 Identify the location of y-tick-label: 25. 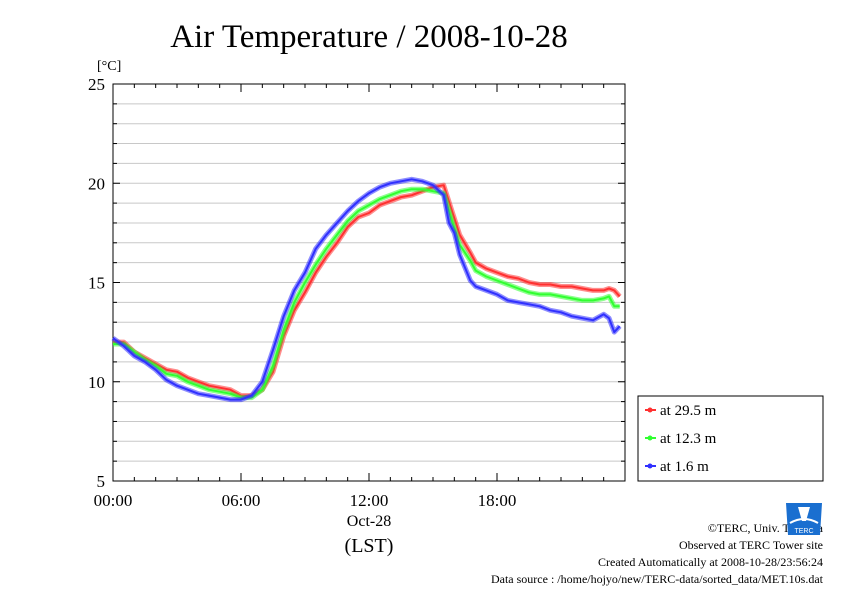
(96, 84).